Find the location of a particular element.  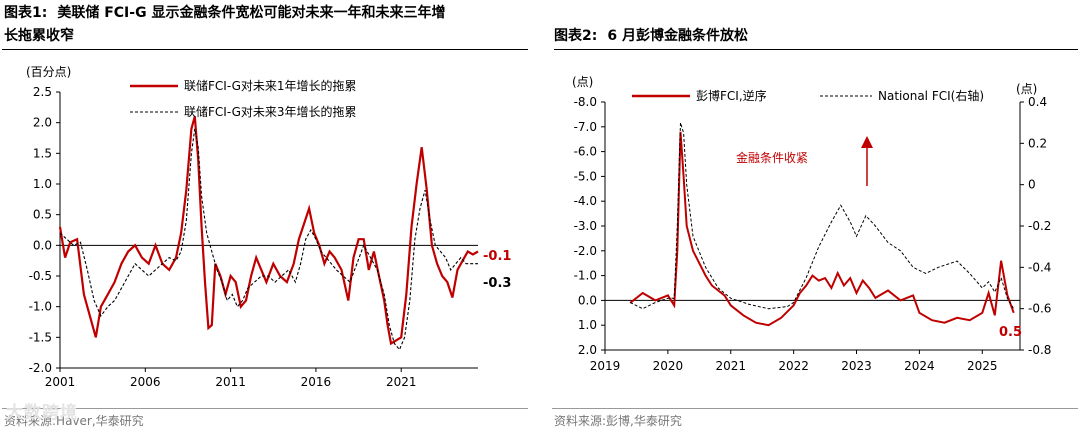

chart1-title-line2: 长拖累收窄 is located at coordinates (39, 36).